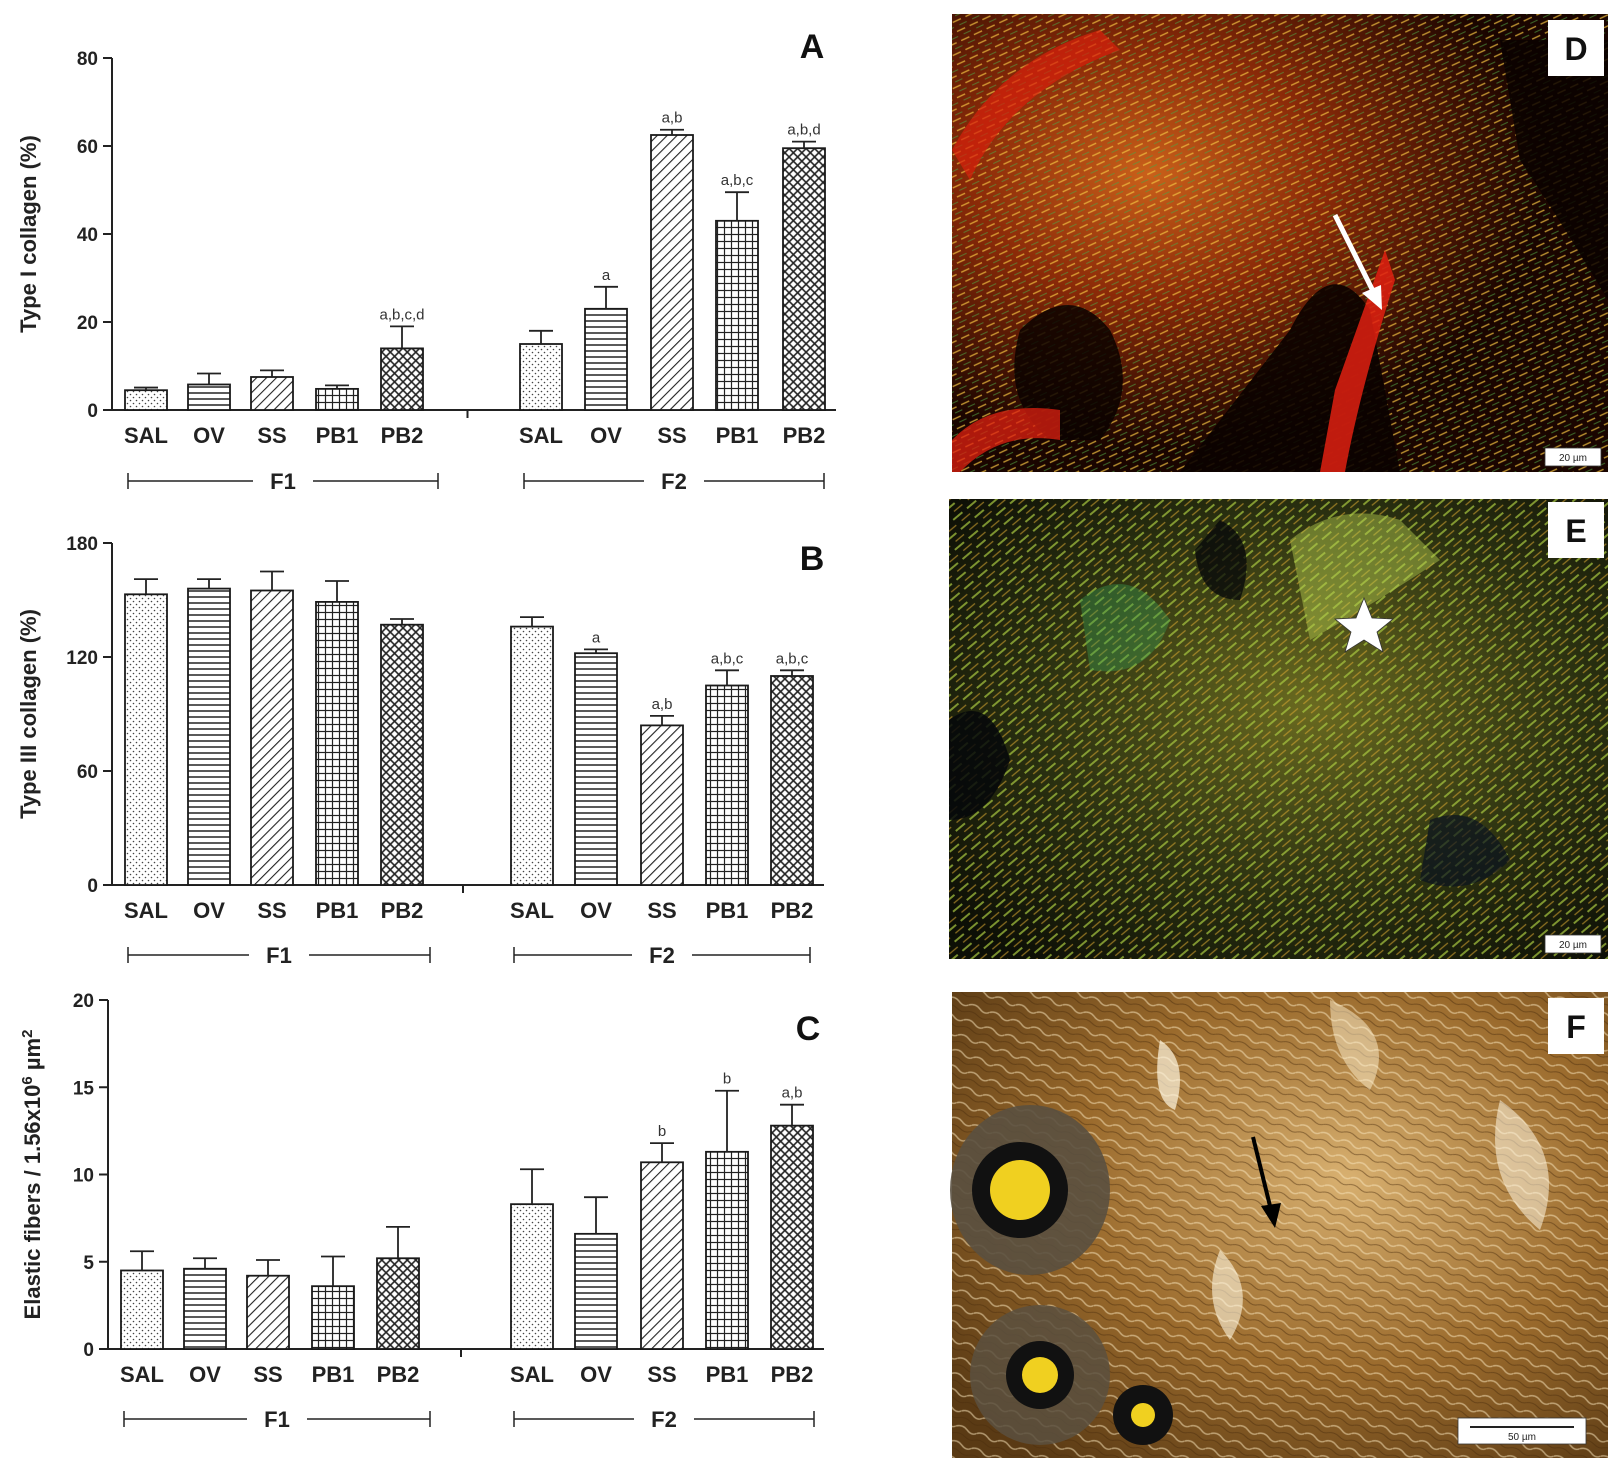 Image resolution: width=1616 pixels, height=1465 pixels. I want to click on y-axis-label-unit-exponent: 2, so click(27, 1034).